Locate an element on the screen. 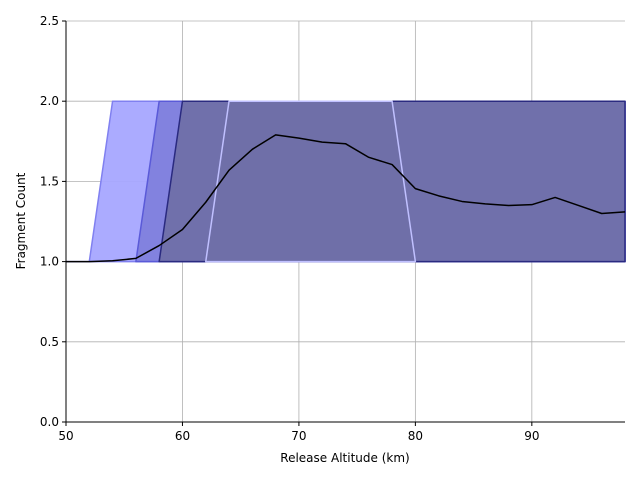 This screenshot has width=640, height=480. y-tick-label: 0.5 is located at coordinates (49, 342).